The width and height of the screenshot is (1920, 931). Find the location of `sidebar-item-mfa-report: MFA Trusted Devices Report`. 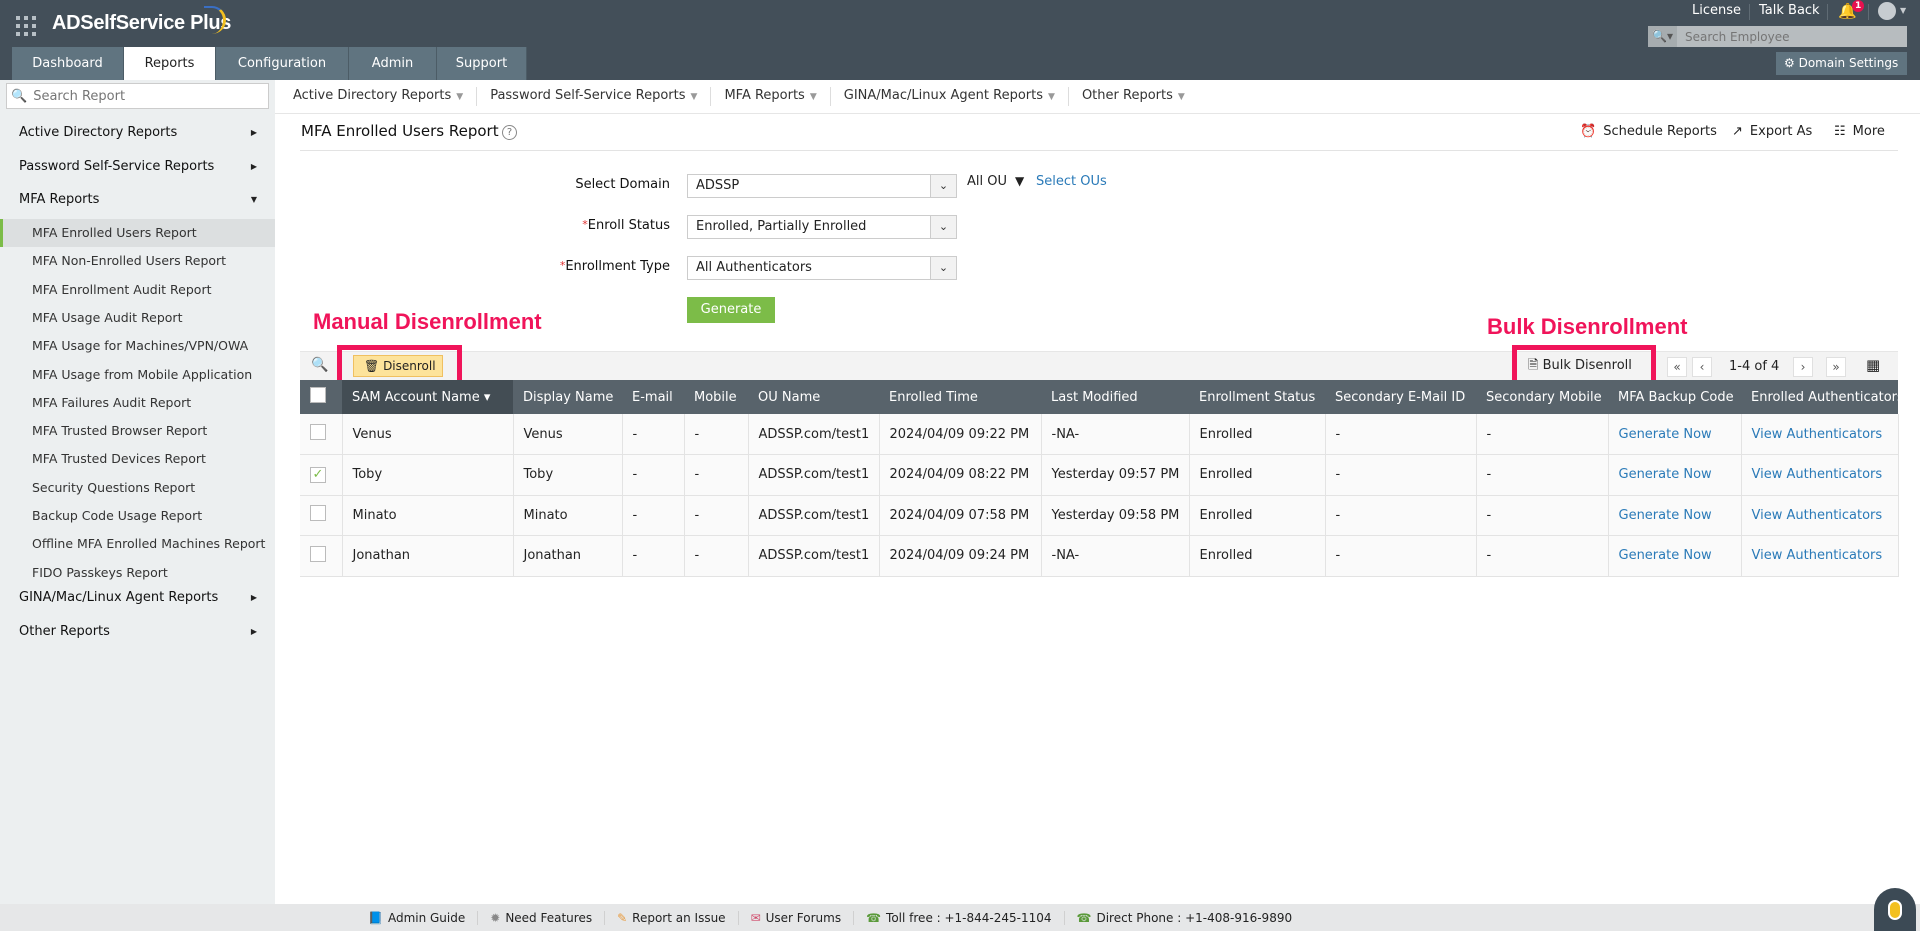

sidebar-item-mfa-report: MFA Trusted Devices Report is located at coordinates (119, 459).